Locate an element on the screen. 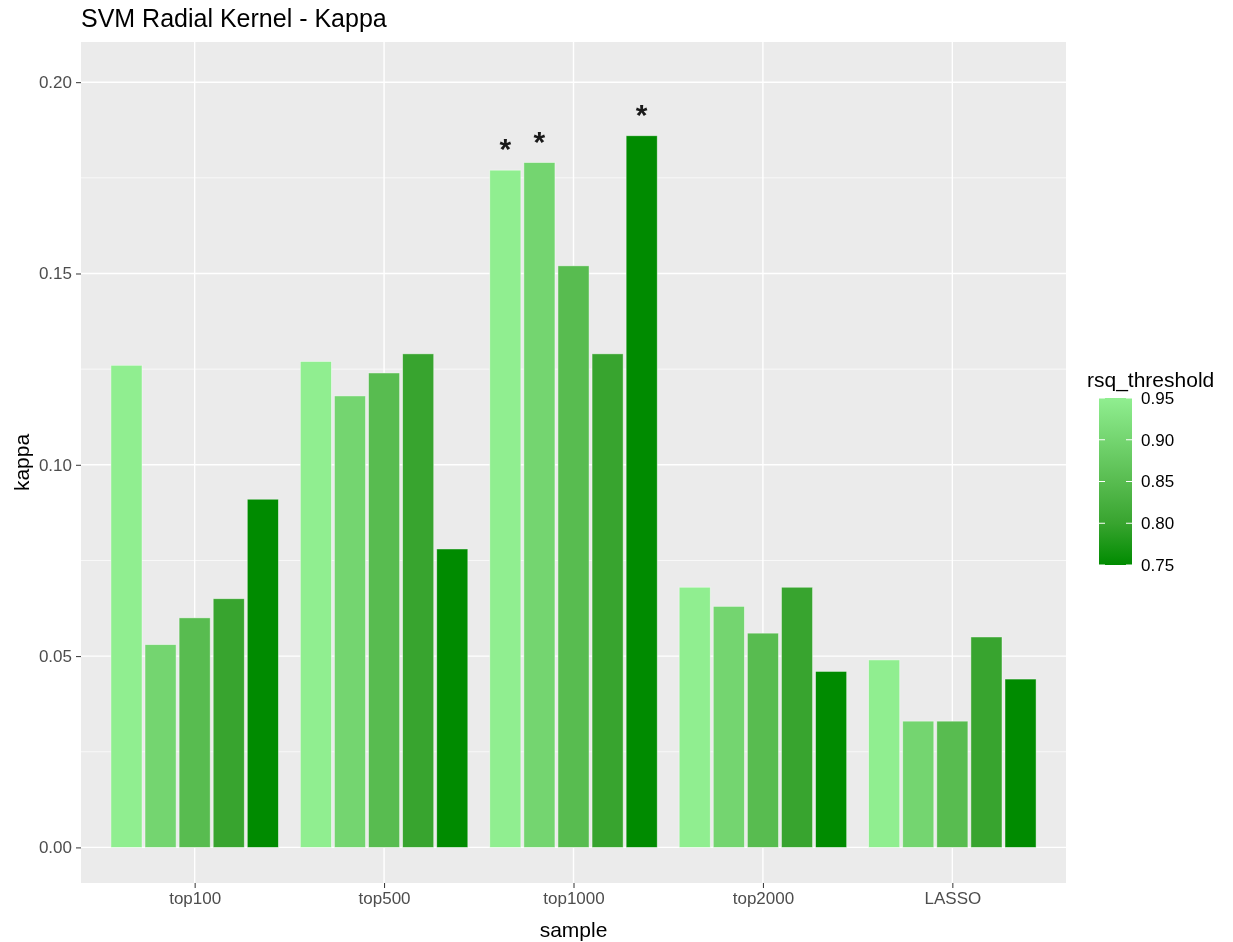 The height and width of the screenshot is (942, 1233). x-tick-label: top100 is located at coordinates (195, 899).